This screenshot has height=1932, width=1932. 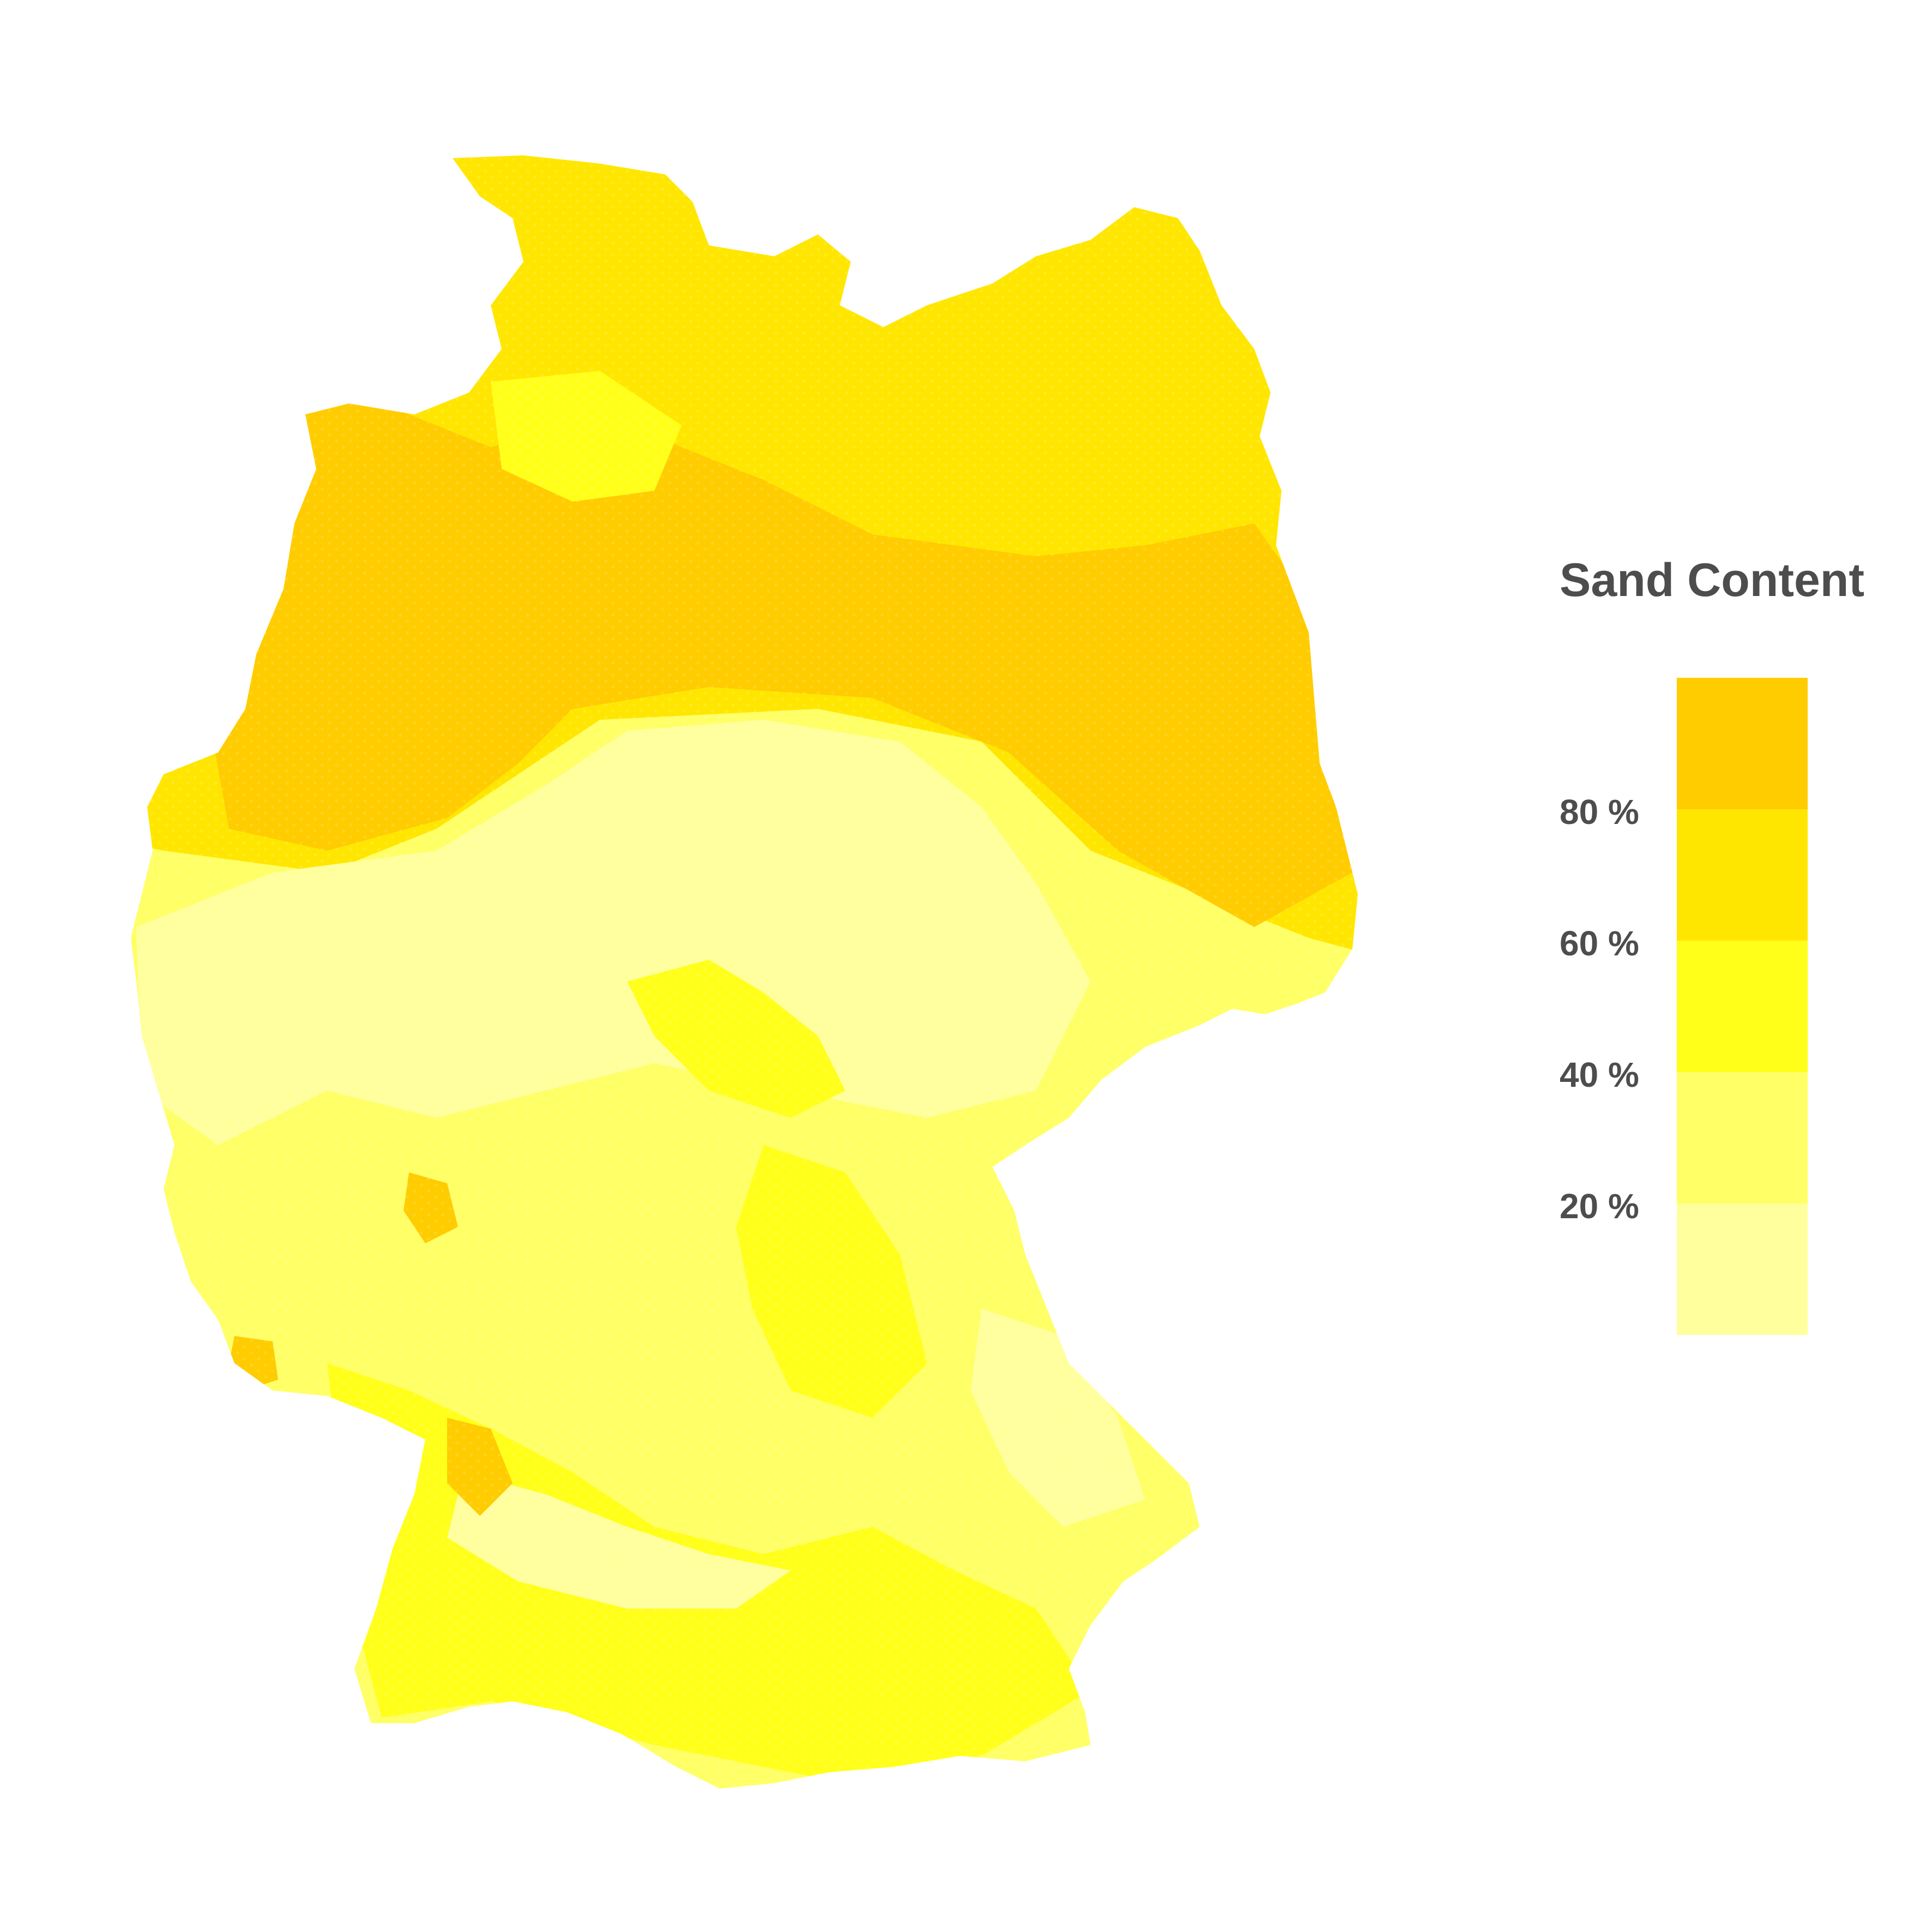 What do you see at coordinates (1712, 580) in the screenshot?
I see `legend-title: Sand Content` at bounding box center [1712, 580].